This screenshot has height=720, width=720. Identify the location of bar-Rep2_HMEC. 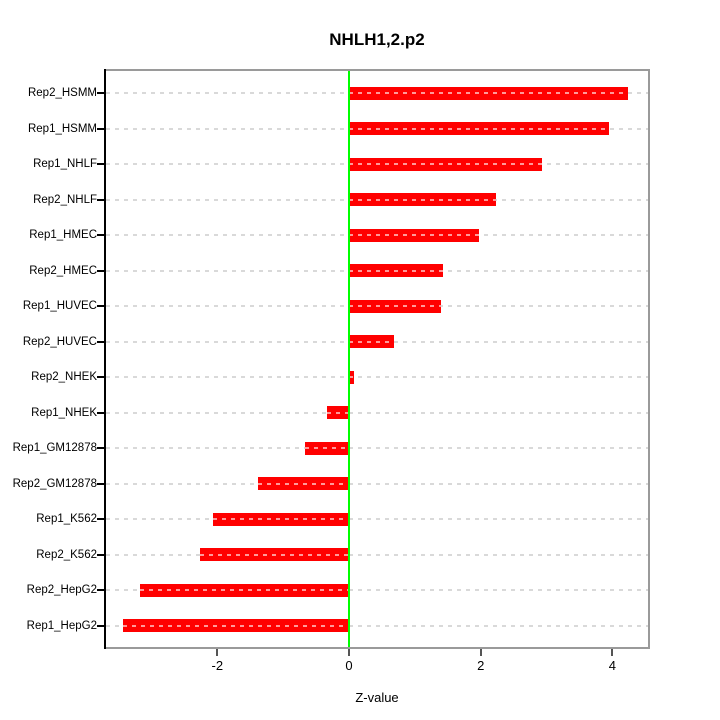
(396, 270).